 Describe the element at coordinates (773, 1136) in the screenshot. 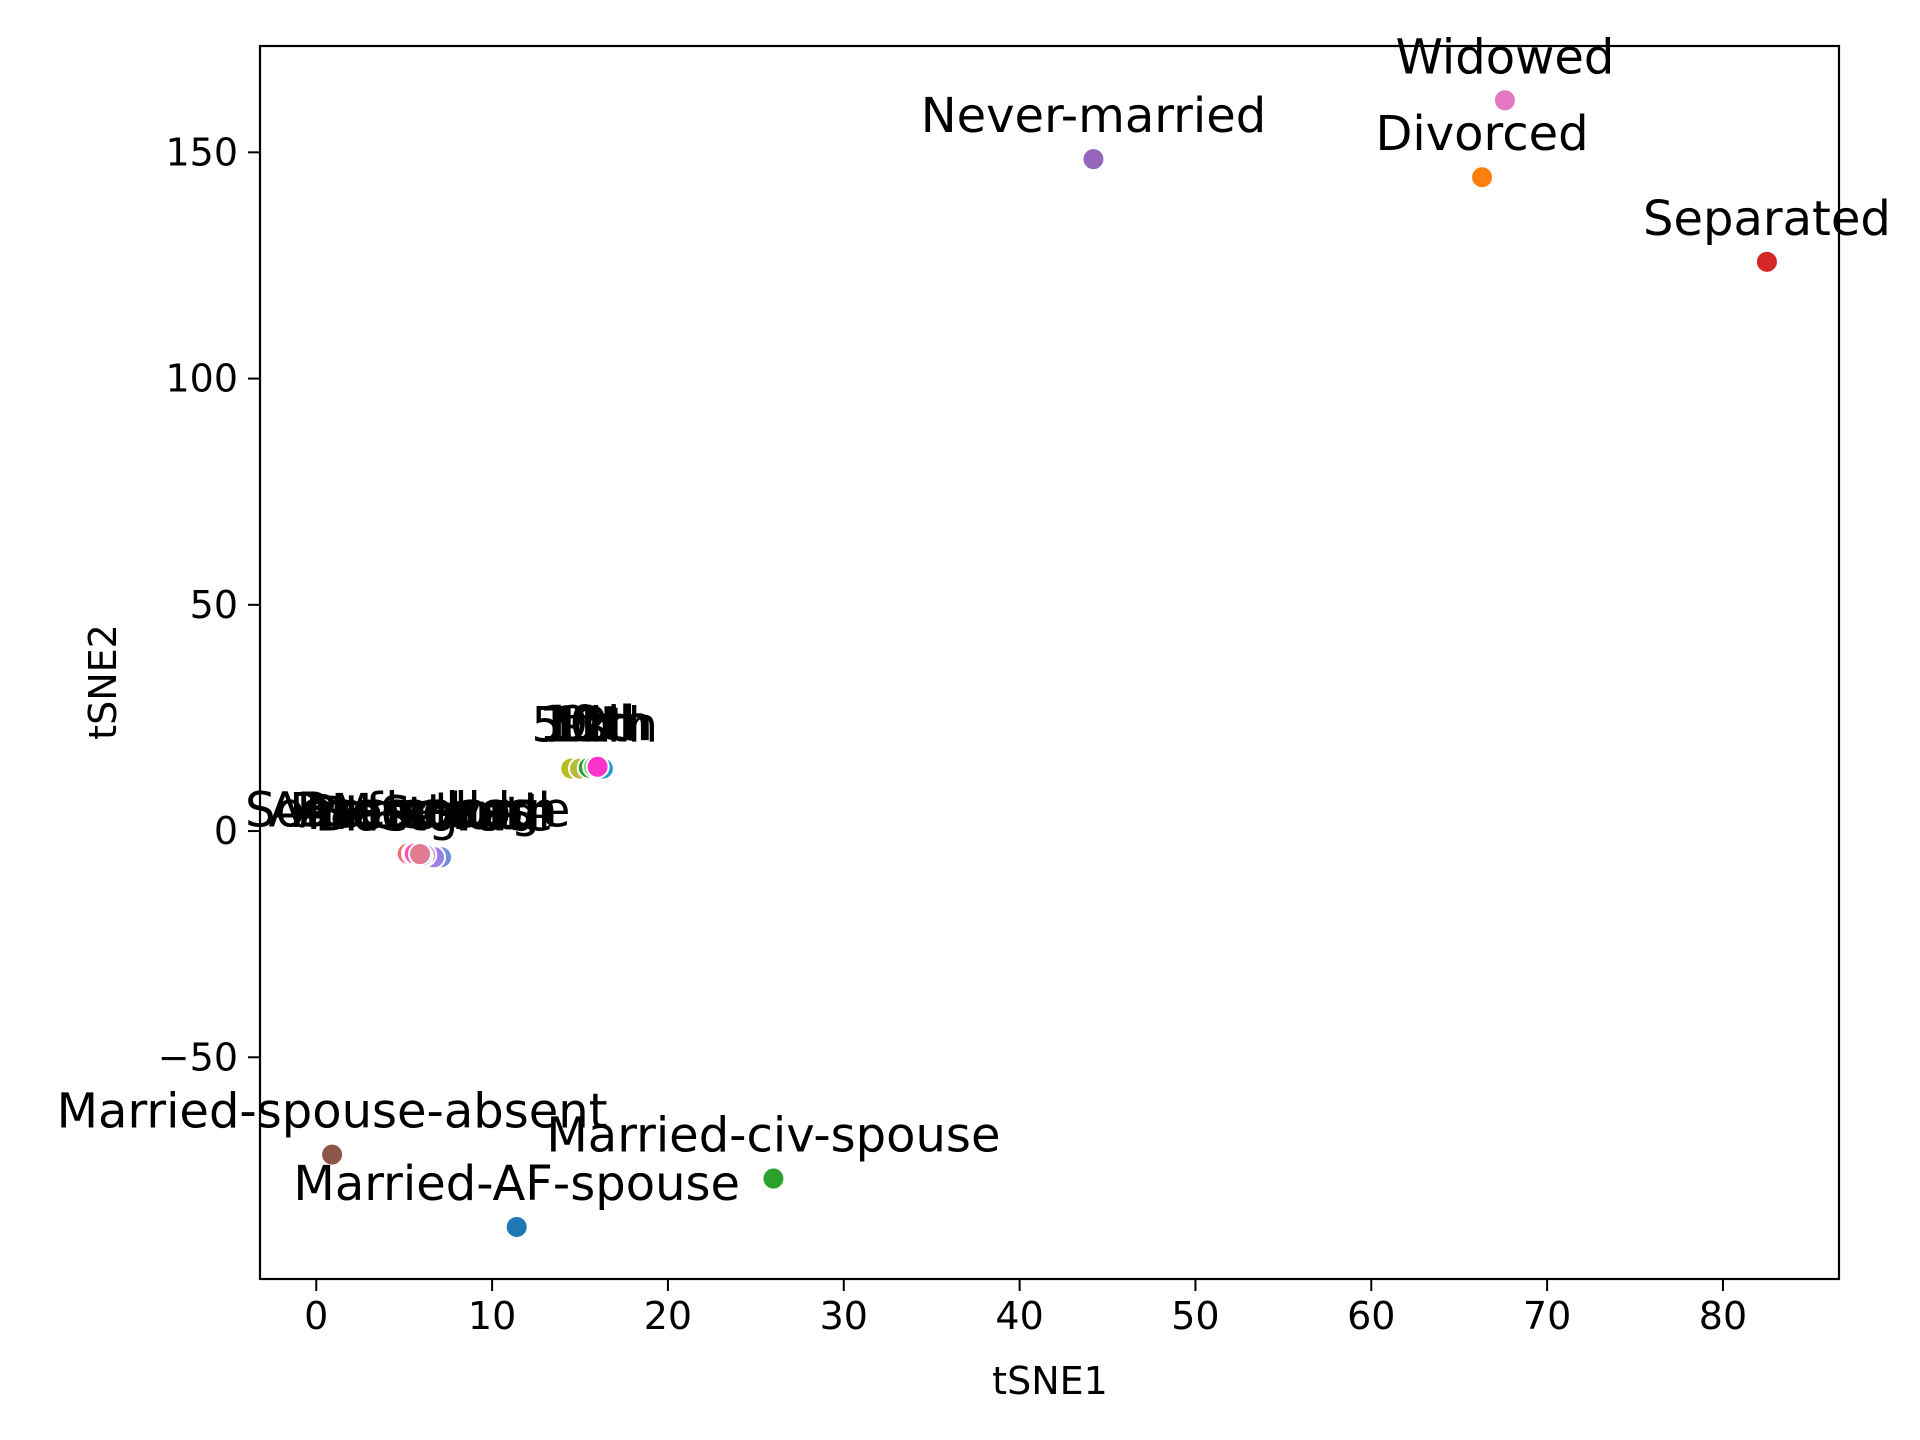

I see `category-point-label: Married-civ-spouse` at that location.